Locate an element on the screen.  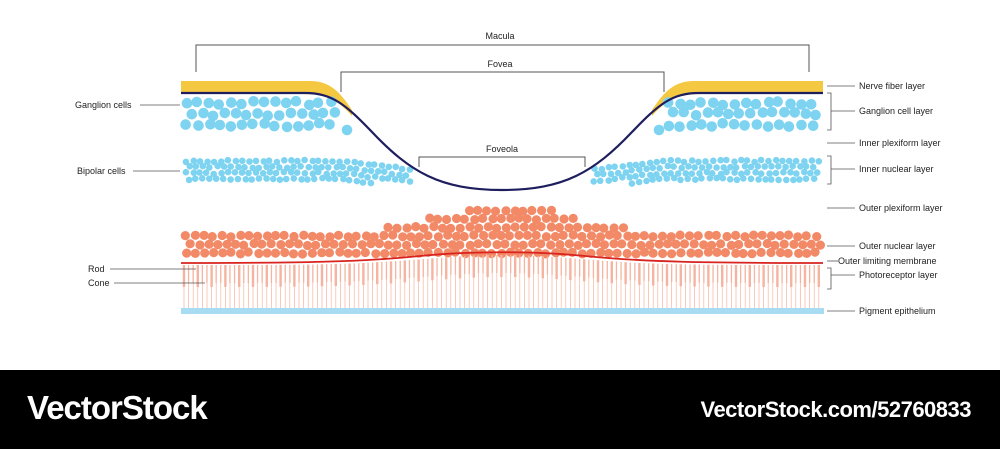
outer-nuclear-cell-group is located at coordinates (503, 232).